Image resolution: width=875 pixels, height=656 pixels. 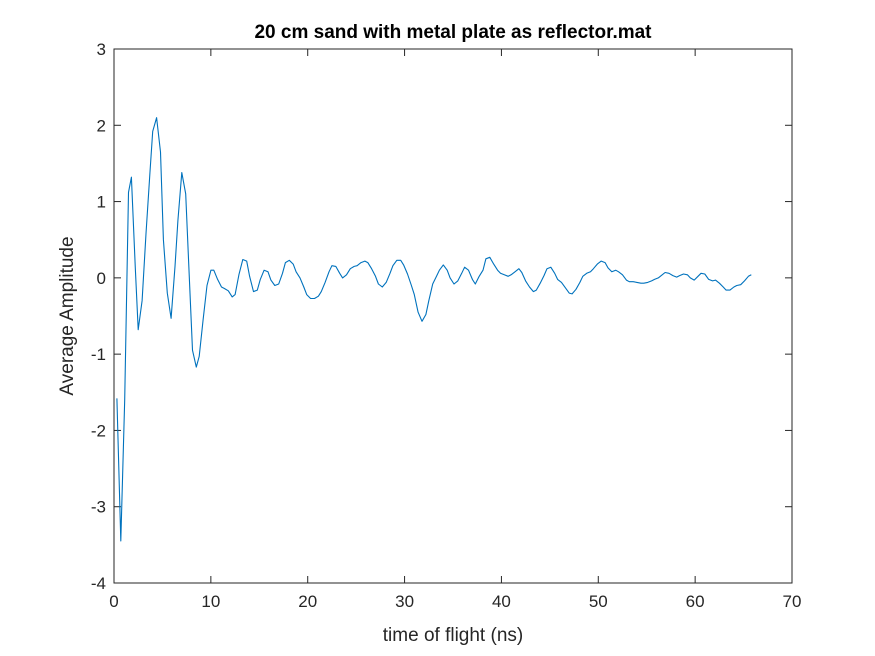 What do you see at coordinates (67, 315) in the screenshot?
I see `y-axis-label: Average Amplitude` at bounding box center [67, 315].